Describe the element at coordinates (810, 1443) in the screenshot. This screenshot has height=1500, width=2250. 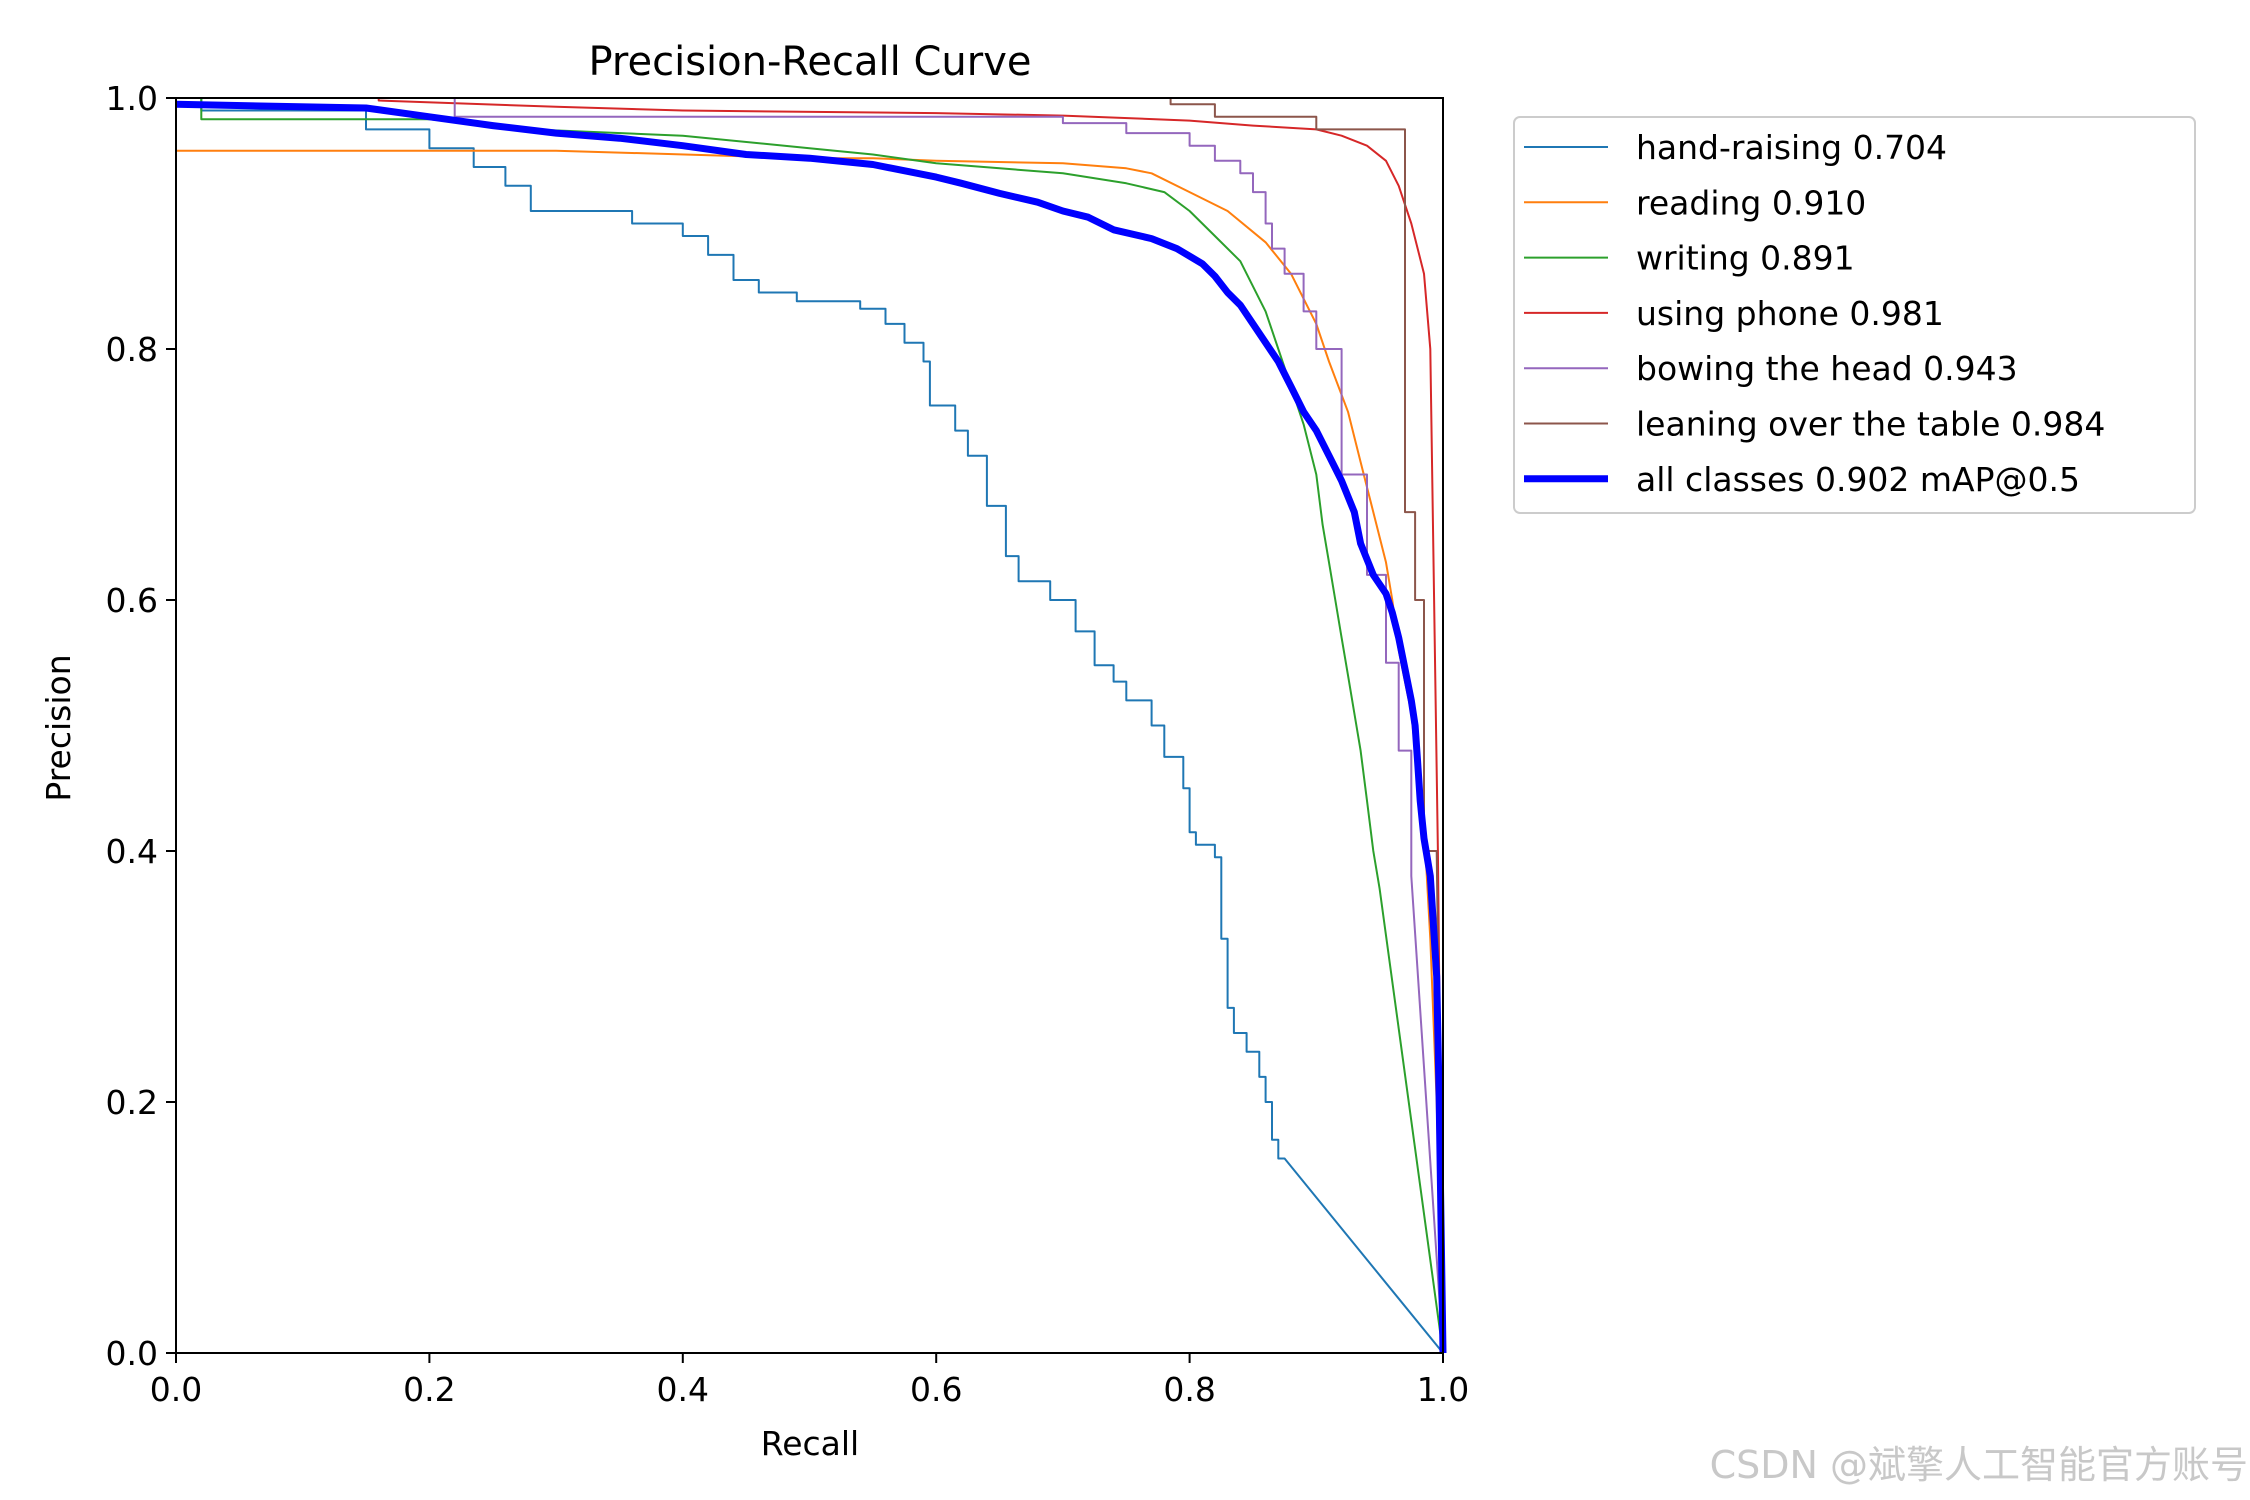
I see `x-axis-label: Recall` at that location.